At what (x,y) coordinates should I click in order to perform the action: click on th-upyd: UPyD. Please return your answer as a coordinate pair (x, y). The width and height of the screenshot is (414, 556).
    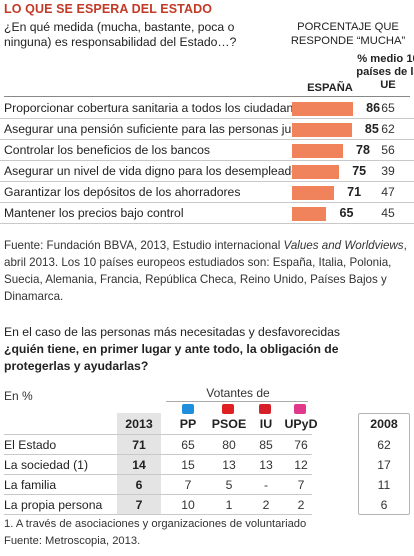
    Looking at the image, I should click on (301, 424).